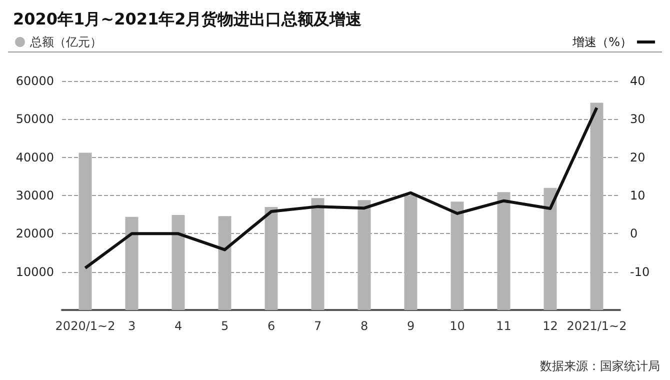 The height and width of the screenshot is (380, 670). Describe the element at coordinates (271, 326) in the screenshot. I see `x-tick-label: 6` at that location.